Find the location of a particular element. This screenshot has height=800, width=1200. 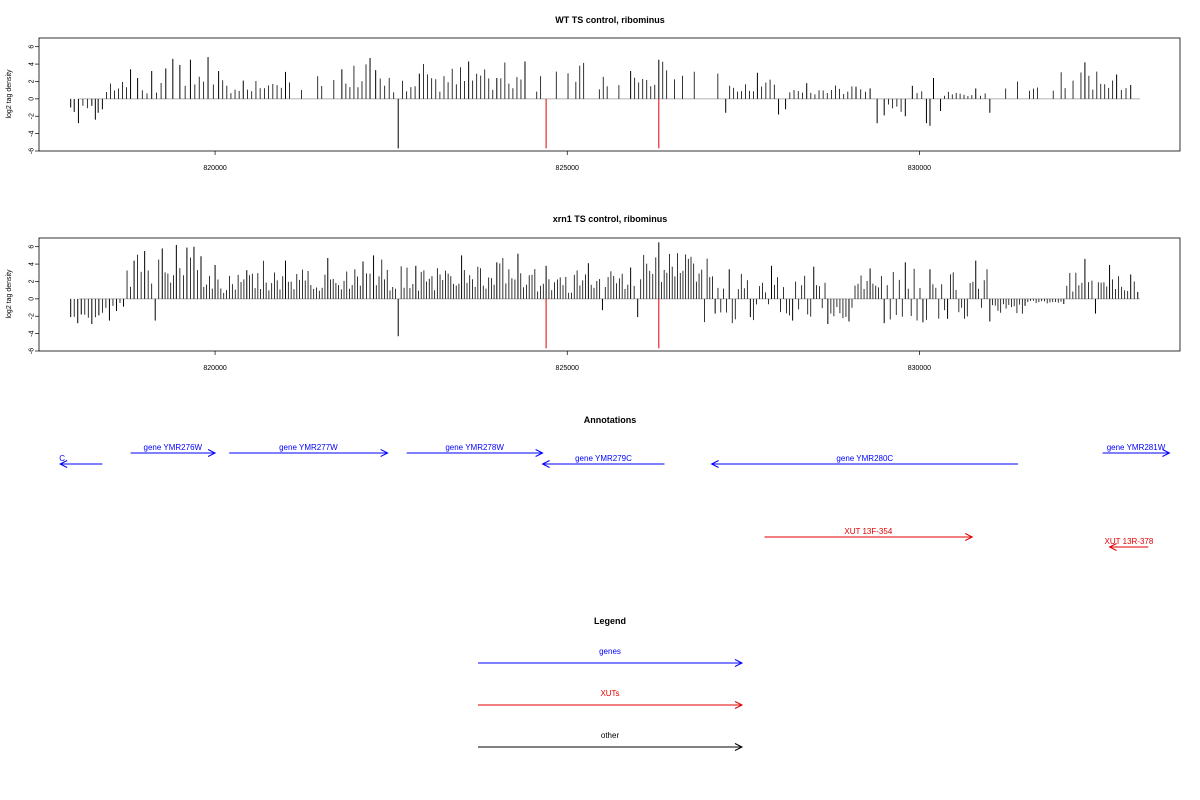

feature-label: gene YMR276W is located at coordinates (173, 447).